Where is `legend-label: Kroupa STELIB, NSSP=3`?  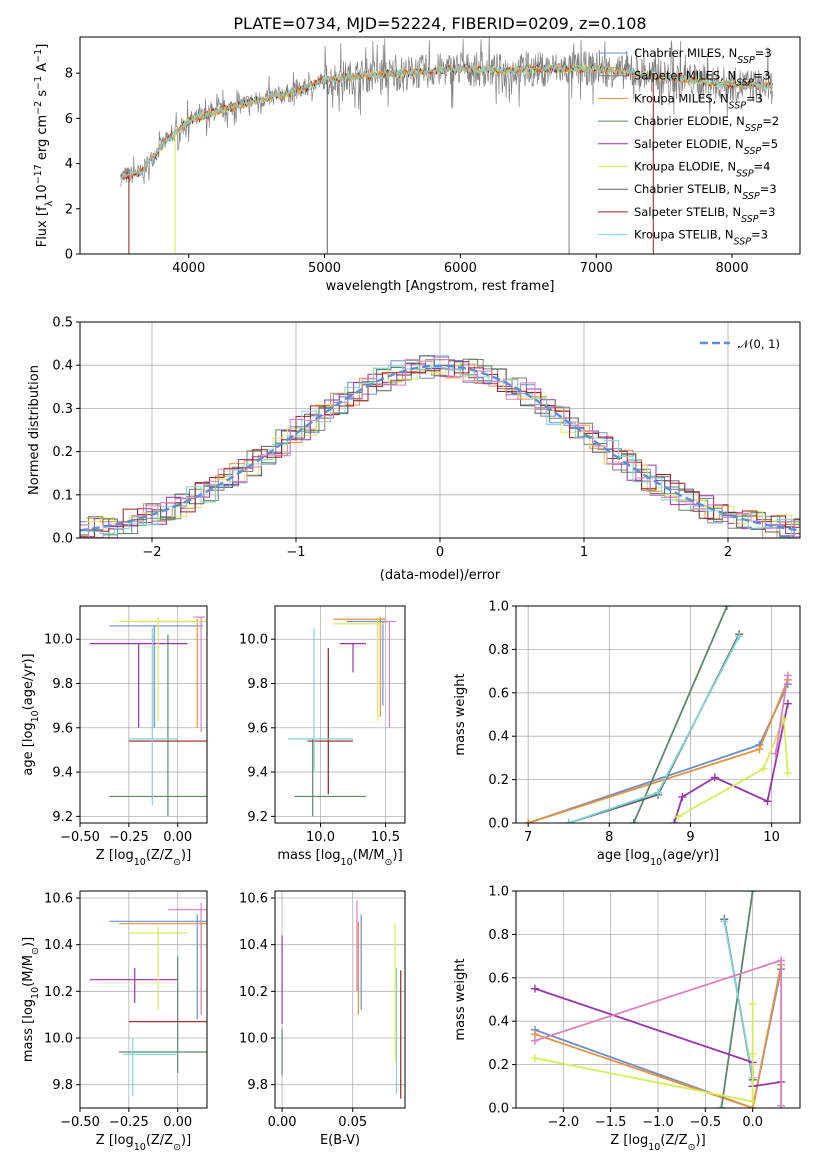 legend-label: Kroupa STELIB, NSSP=3 is located at coordinates (701, 238).